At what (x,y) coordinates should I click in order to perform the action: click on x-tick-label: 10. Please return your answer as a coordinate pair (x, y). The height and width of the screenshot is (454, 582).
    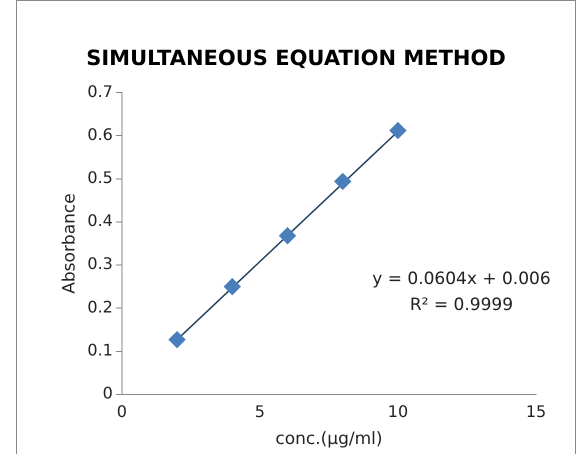
    Looking at the image, I should click on (398, 412).